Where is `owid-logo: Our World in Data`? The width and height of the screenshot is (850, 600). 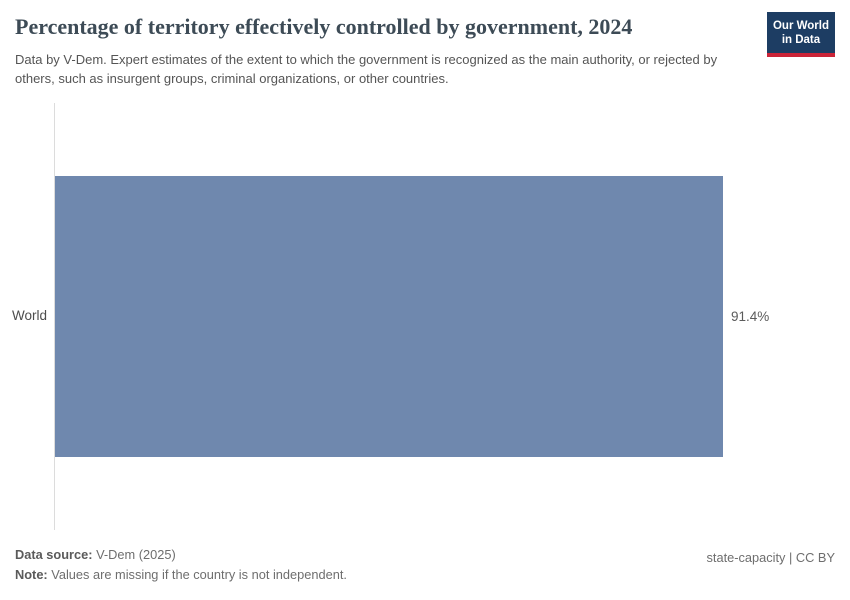
owid-logo: Our World in Data is located at coordinates (800, 34).